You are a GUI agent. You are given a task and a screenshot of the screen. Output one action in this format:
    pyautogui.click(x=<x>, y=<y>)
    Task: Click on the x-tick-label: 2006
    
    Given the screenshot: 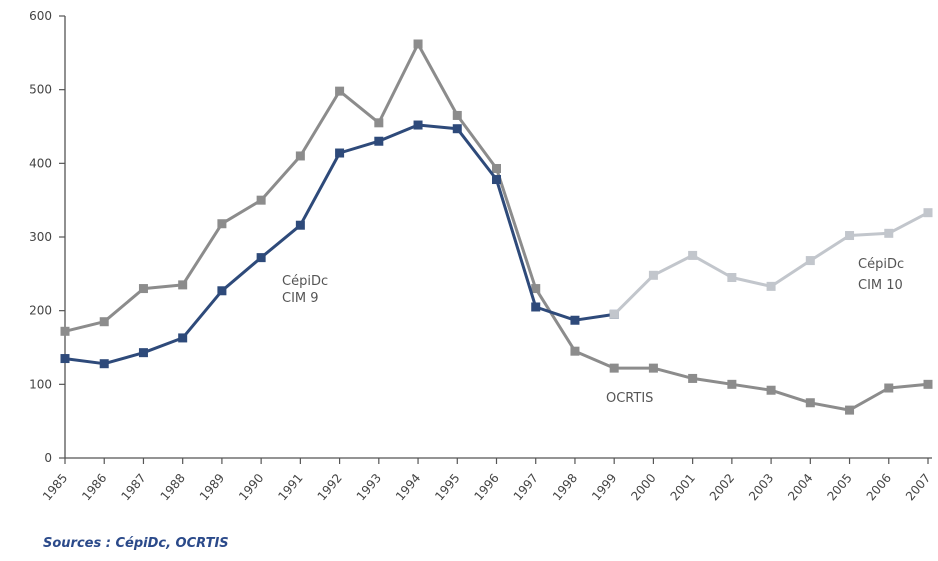 What is the action you would take?
    pyautogui.click(x=879, y=487)
    